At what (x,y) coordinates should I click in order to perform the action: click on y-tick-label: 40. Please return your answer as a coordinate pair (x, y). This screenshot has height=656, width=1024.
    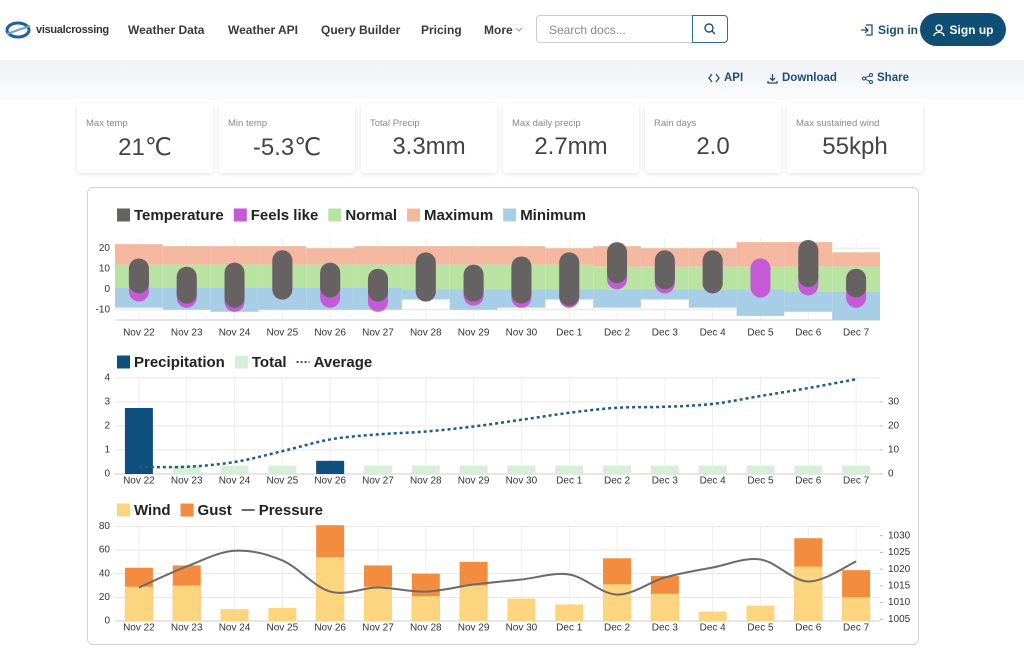
    Looking at the image, I should click on (105, 573).